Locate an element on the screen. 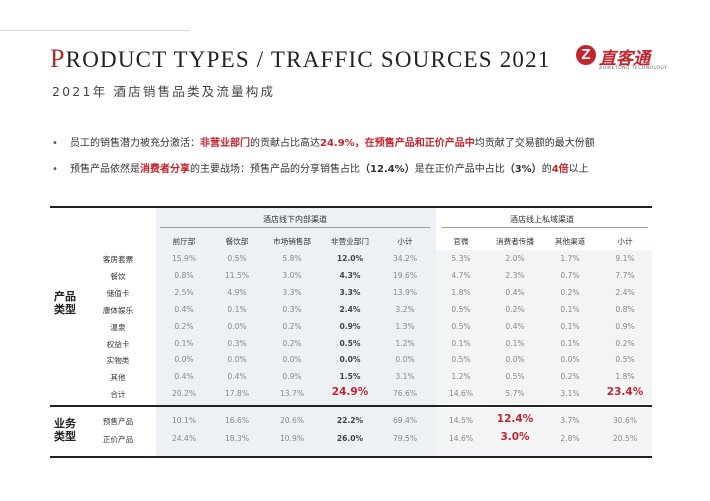 The height and width of the screenshot is (501, 710). table-cell: 3.7% is located at coordinates (570, 420).